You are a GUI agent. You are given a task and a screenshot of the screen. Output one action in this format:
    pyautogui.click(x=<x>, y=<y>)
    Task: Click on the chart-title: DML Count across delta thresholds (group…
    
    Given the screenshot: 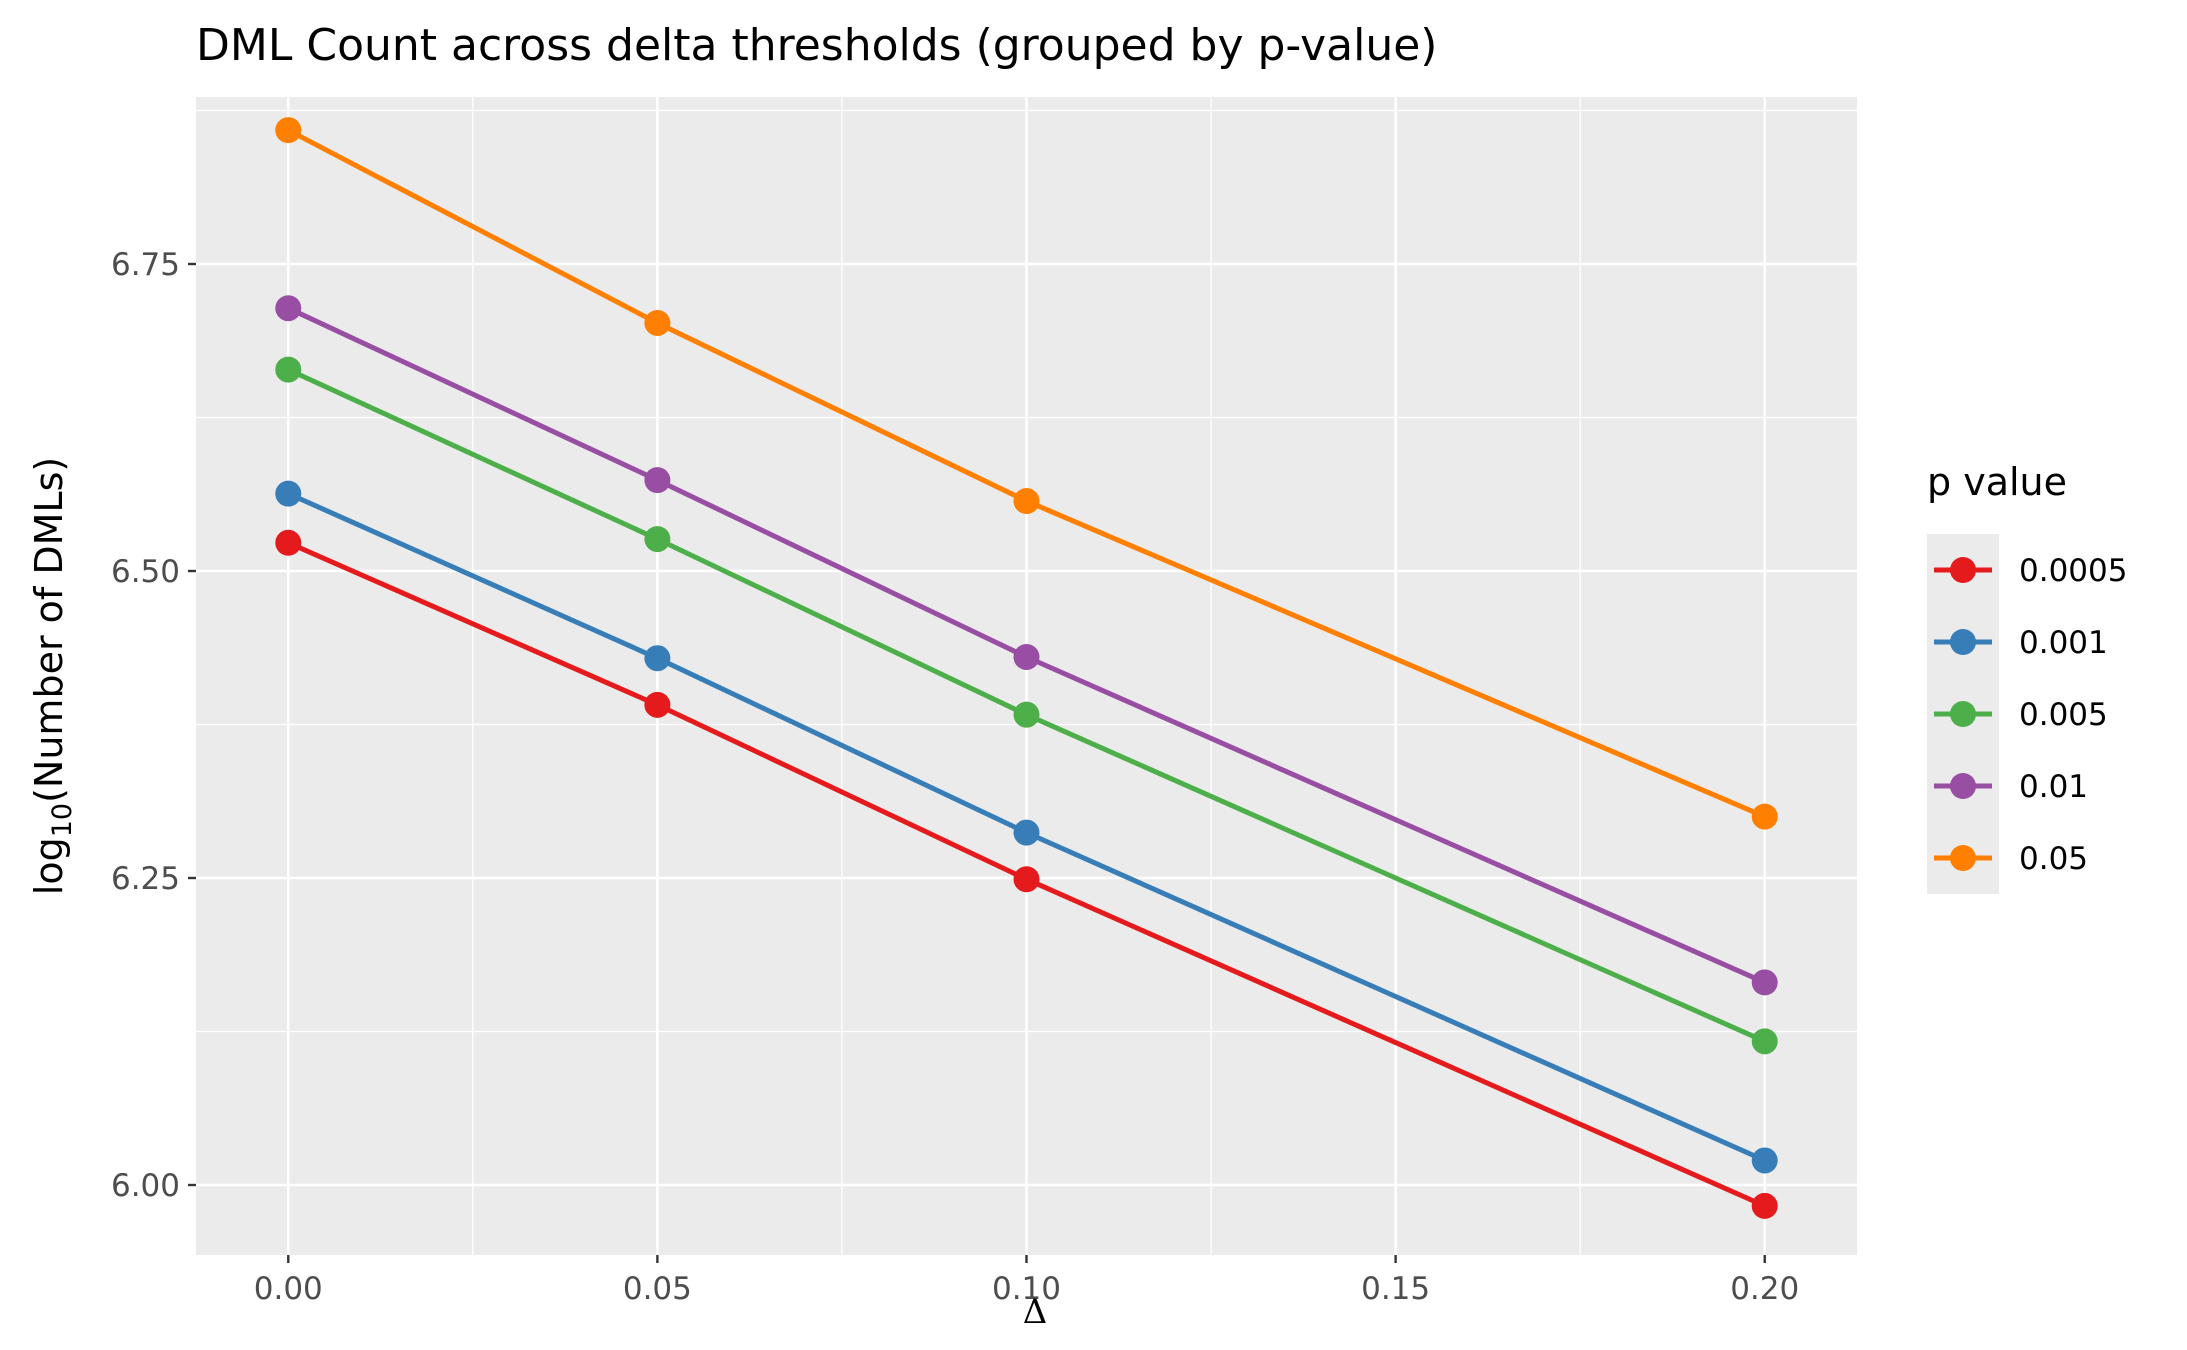 What is the action you would take?
    pyautogui.click(x=816, y=45)
    